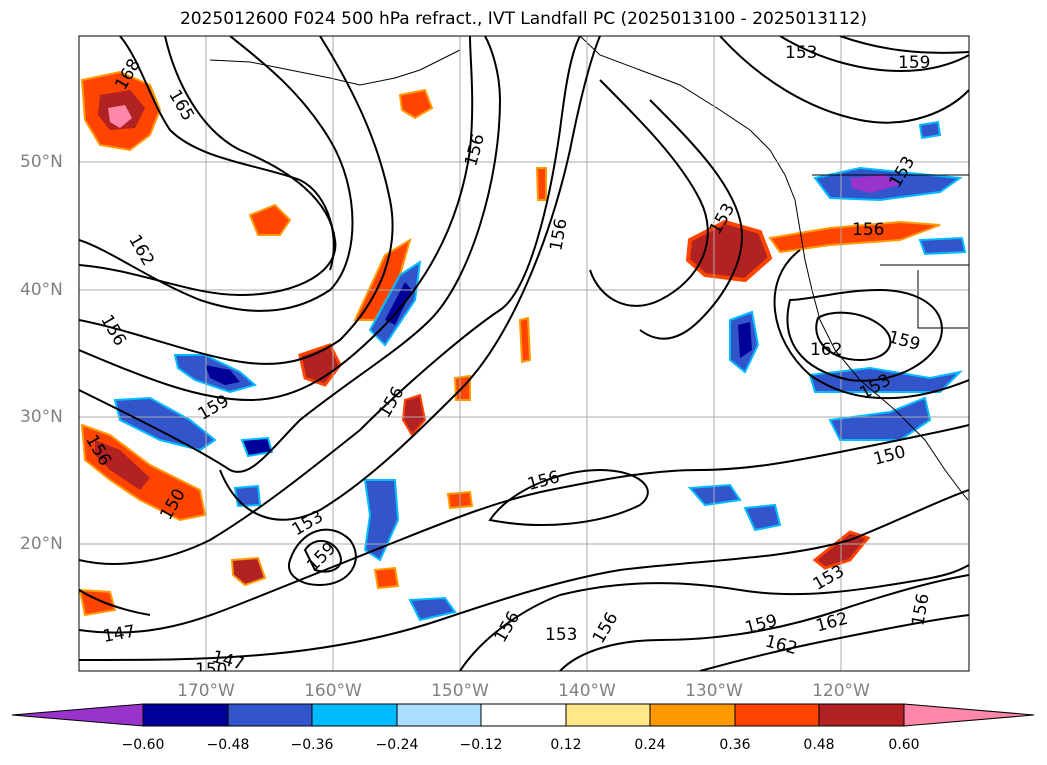 Image resolution: width=1047 pixels, height=765 pixels. What do you see at coordinates (206, 691) in the screenshot?
I see `lon-label: 170°W` at bounding box center [206, 691].